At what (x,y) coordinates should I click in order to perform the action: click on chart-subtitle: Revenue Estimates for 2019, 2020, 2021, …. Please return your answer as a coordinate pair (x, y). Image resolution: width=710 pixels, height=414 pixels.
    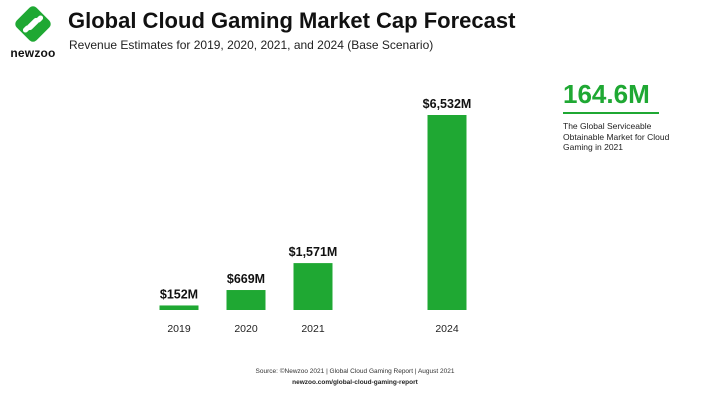
    Looking at the image, I should click on (251, 45).